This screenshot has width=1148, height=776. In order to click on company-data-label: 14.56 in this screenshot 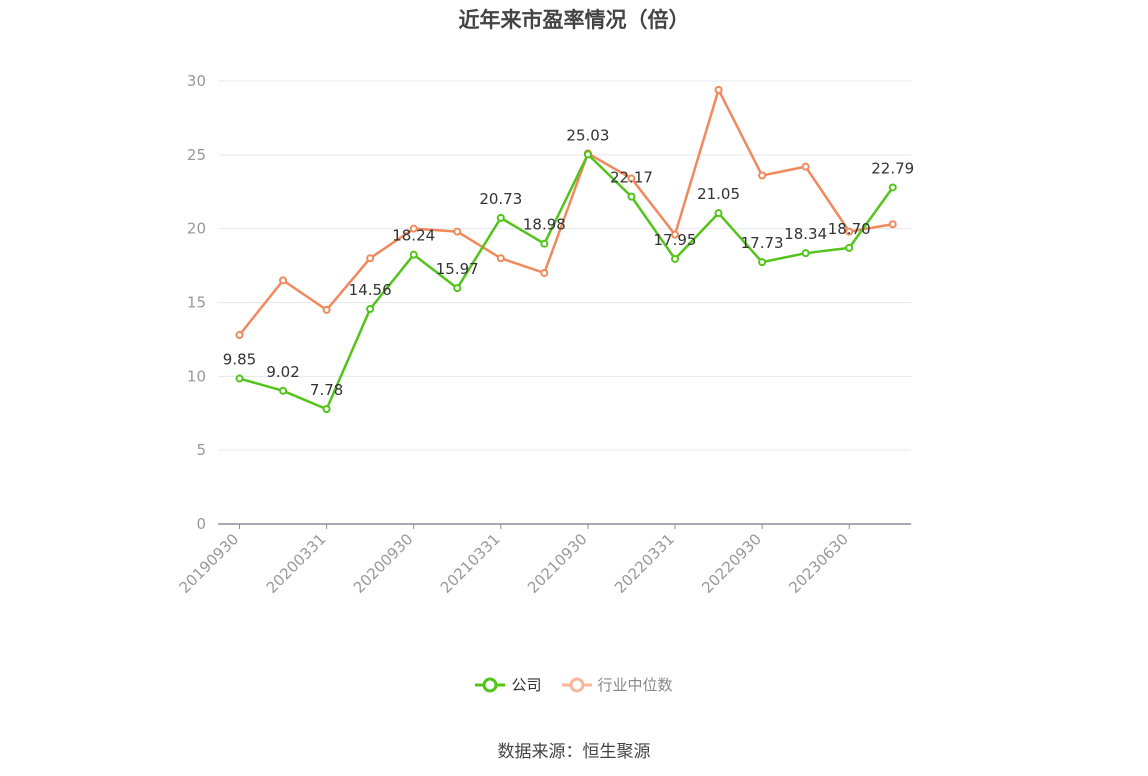, I will do `click(370, 290)`.